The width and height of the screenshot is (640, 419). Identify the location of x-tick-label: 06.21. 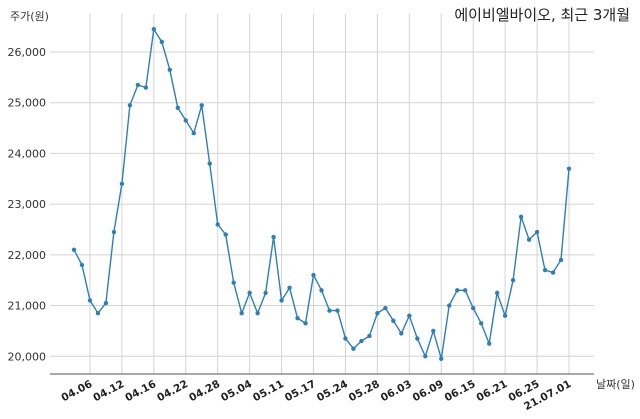
(492, 391).